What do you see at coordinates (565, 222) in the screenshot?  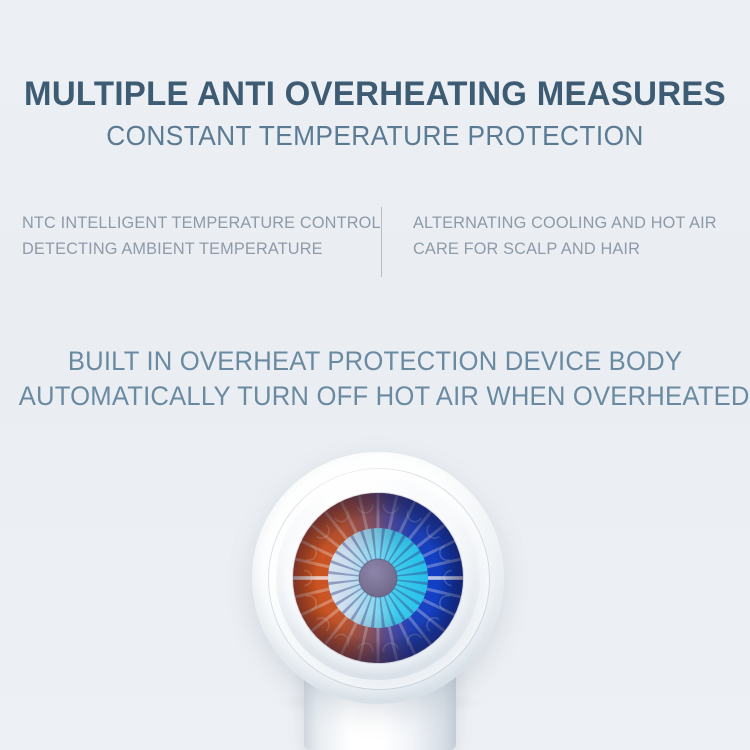 I see `feature-right-line-1: ALTERNATING COOLING AND HOT AIR` at bounding box center [565, 222].